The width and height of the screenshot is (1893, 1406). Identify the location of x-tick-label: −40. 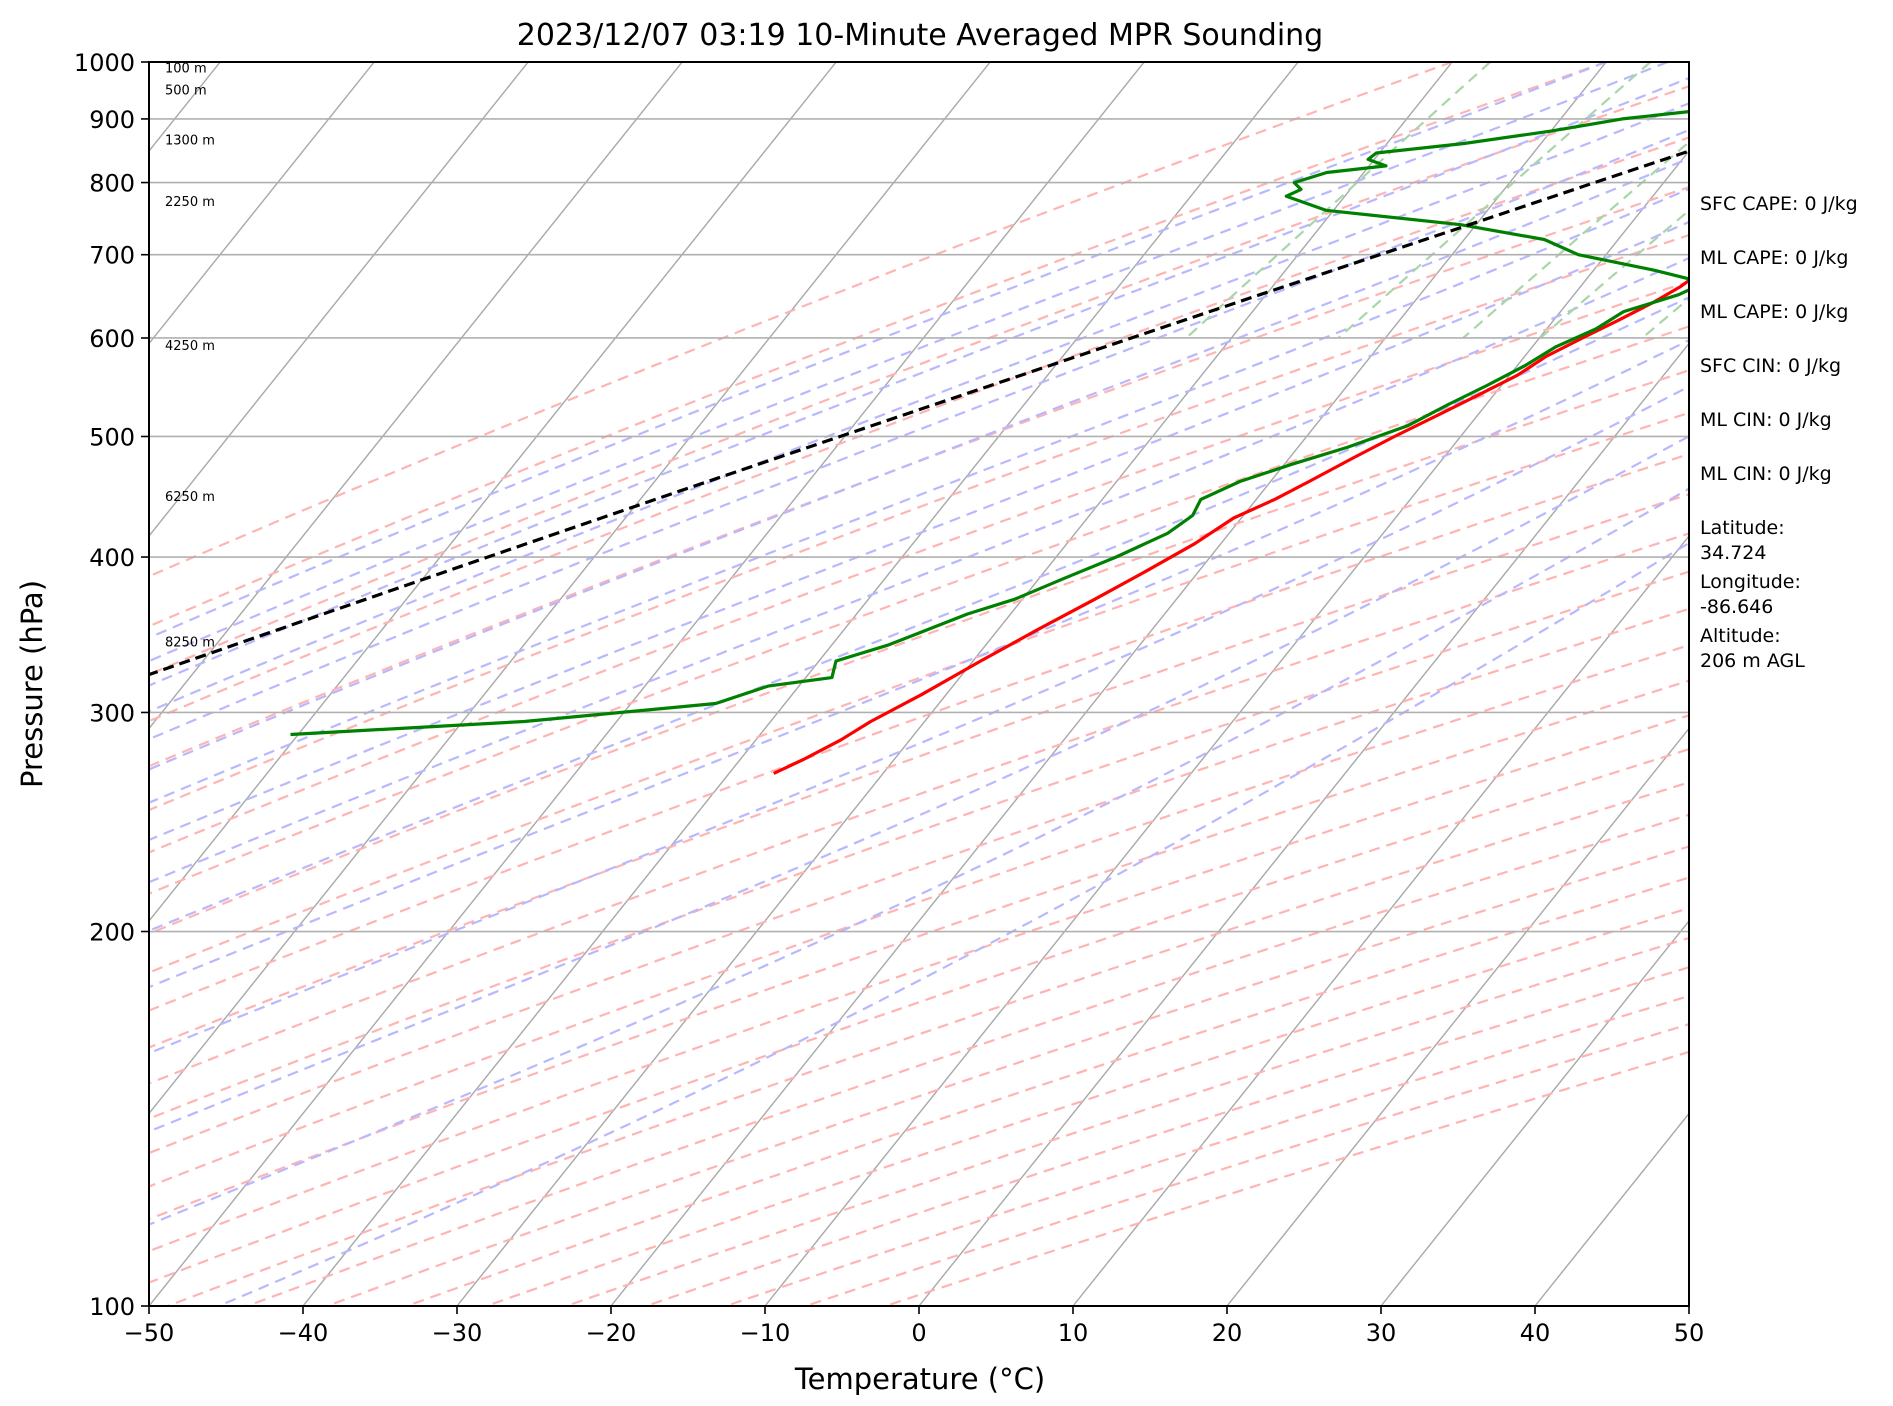
(303, 1333).